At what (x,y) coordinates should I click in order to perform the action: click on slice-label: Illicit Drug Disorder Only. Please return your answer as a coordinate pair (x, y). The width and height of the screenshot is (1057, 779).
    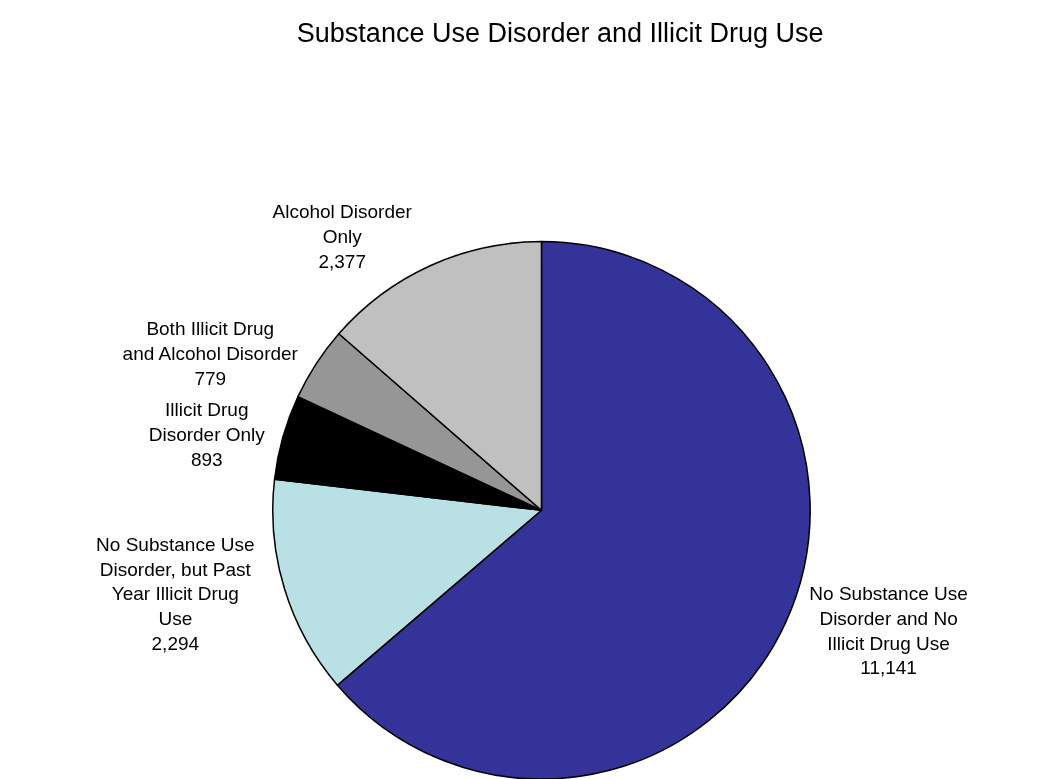
    Looking at the image, I should click on (207, 422).